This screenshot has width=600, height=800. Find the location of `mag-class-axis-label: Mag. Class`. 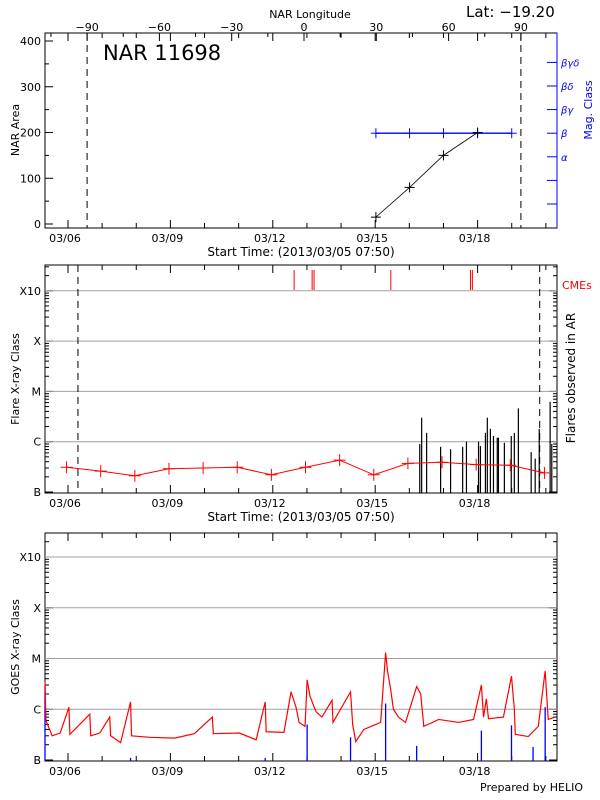

mag-class-axis-label: Mag. Class is located at coordinates (588, 109).